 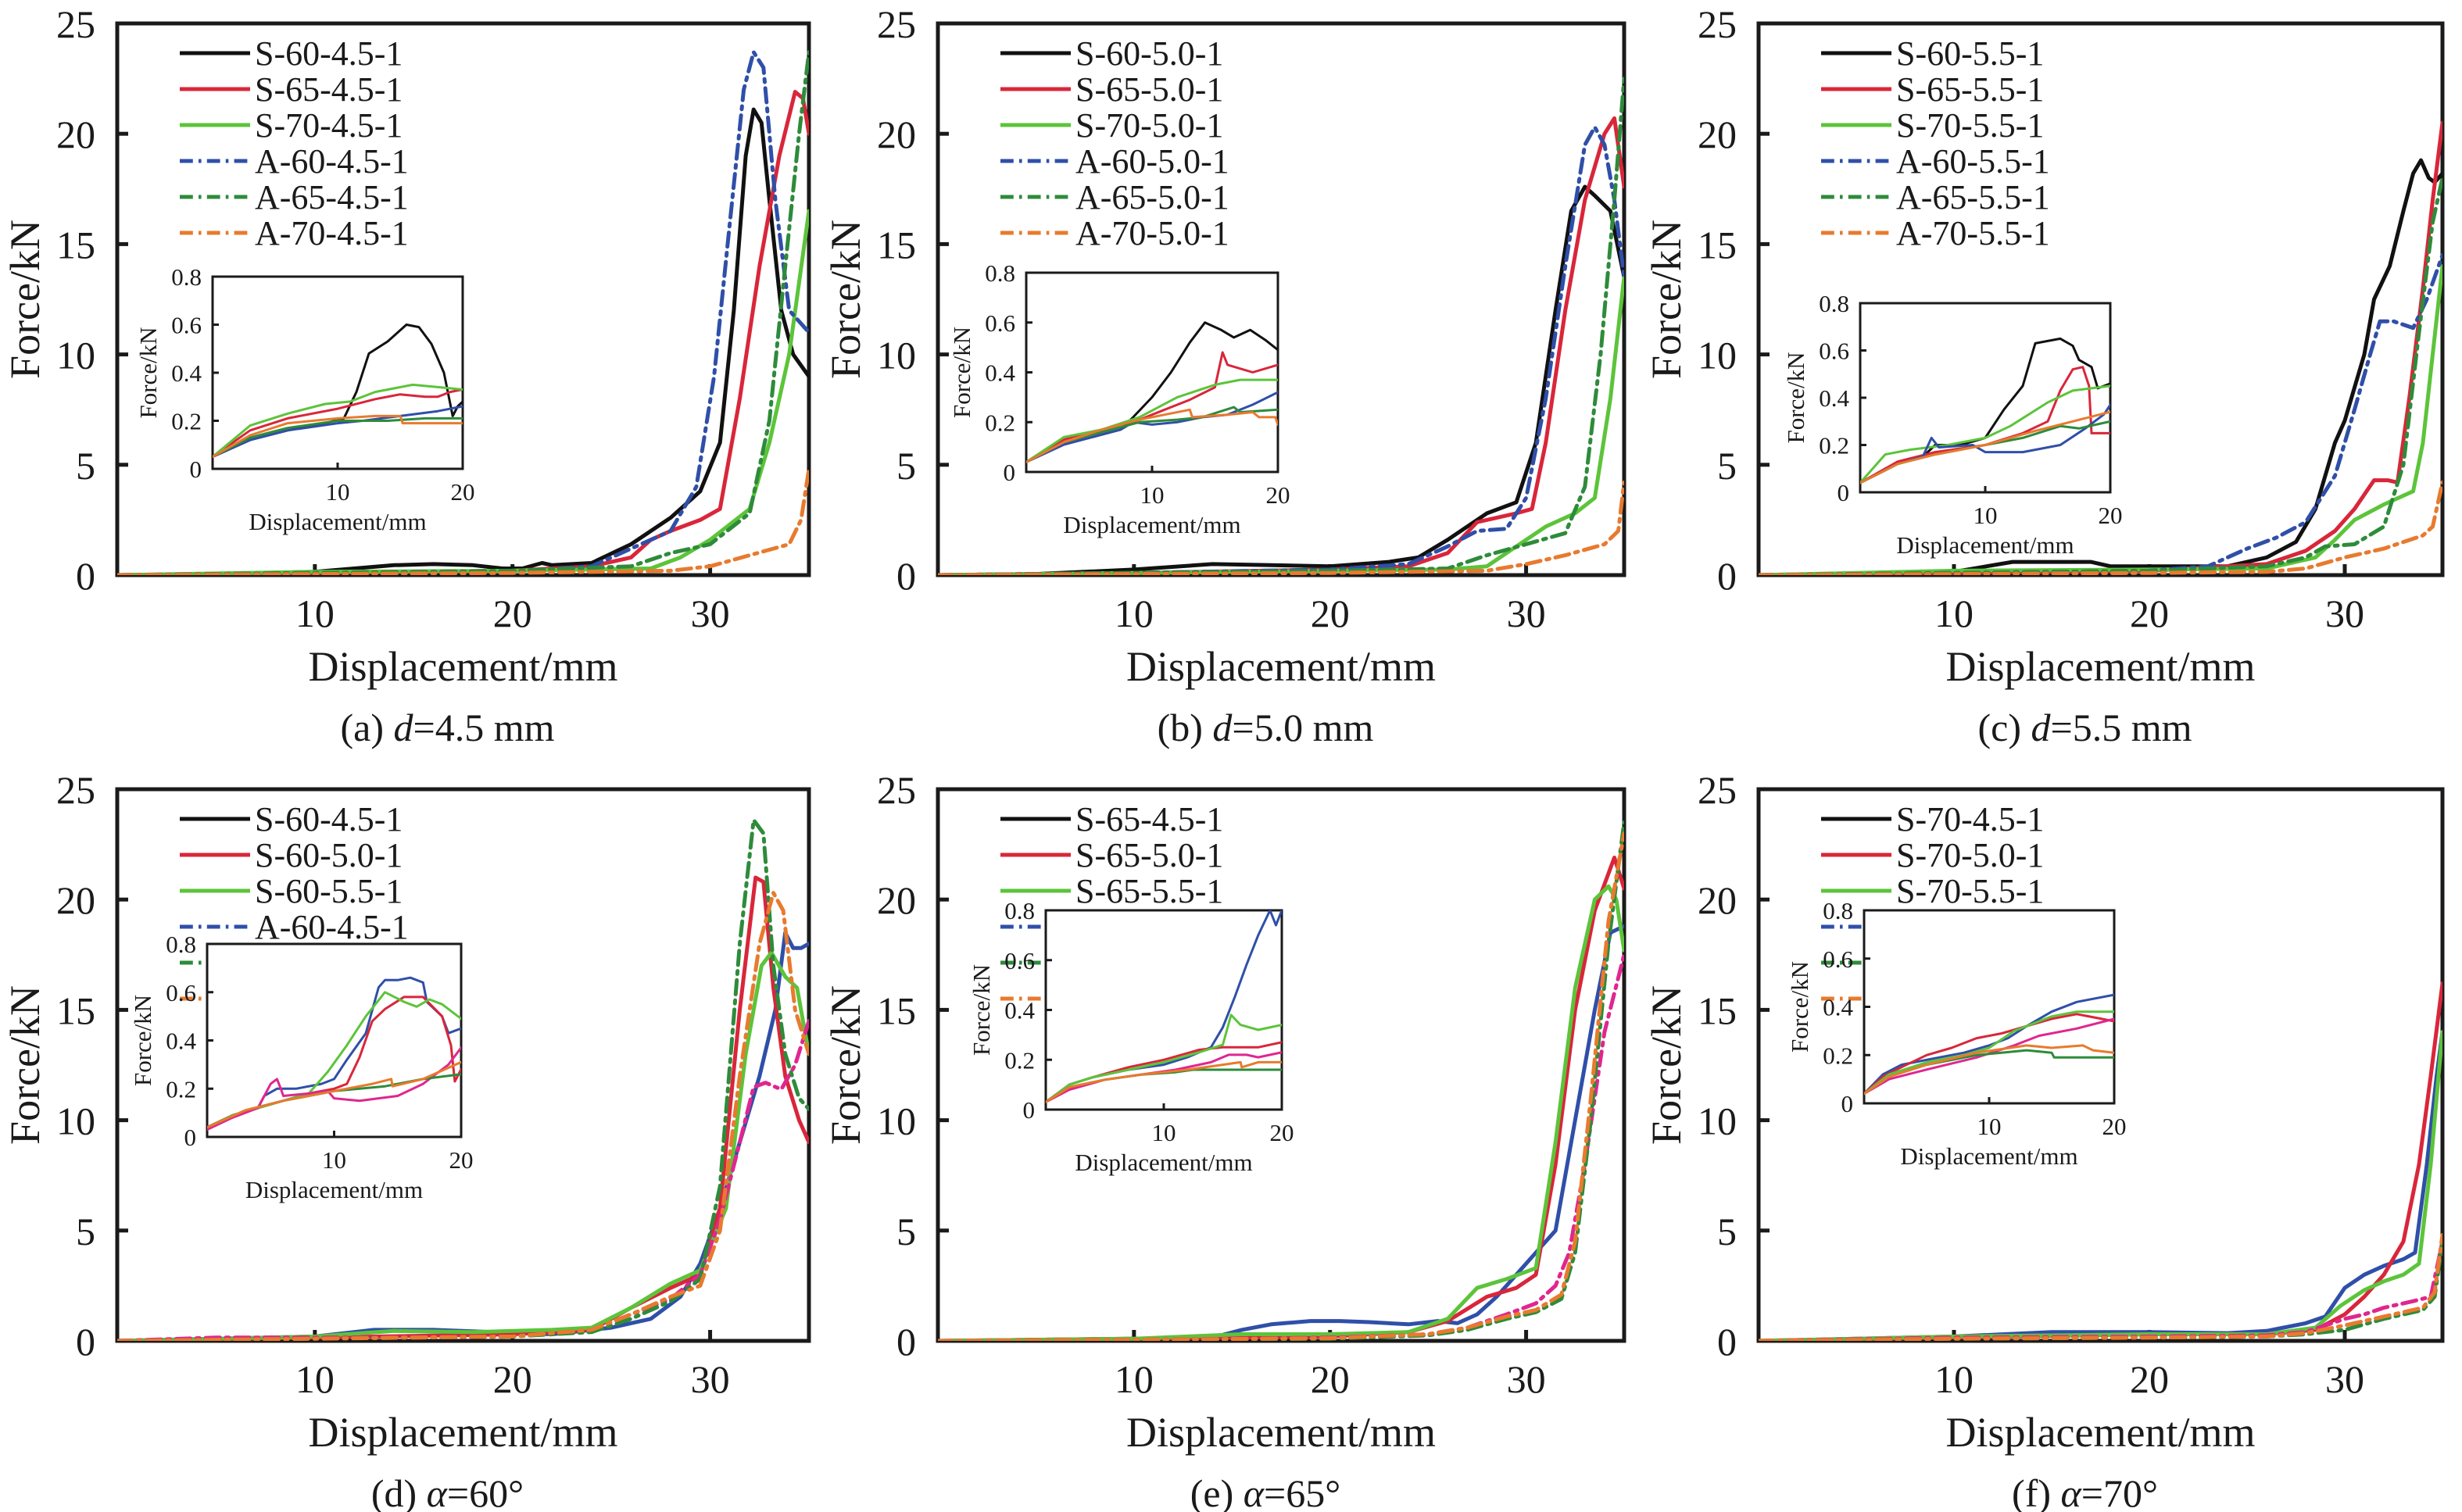 I want to click on legend-item: S-70-5.0-1, so click(x=1933, y=855).